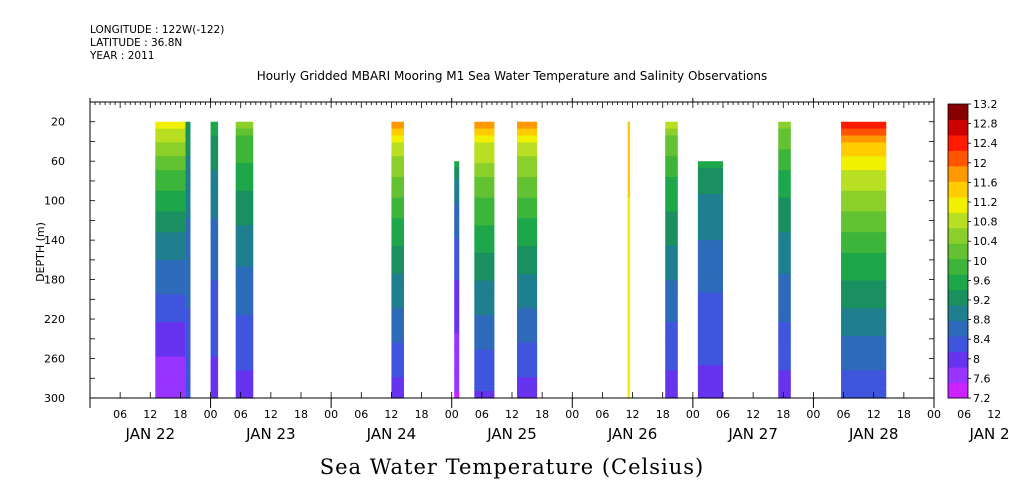  I want to click on colorbar-label: 13.2, so click(985, 104).